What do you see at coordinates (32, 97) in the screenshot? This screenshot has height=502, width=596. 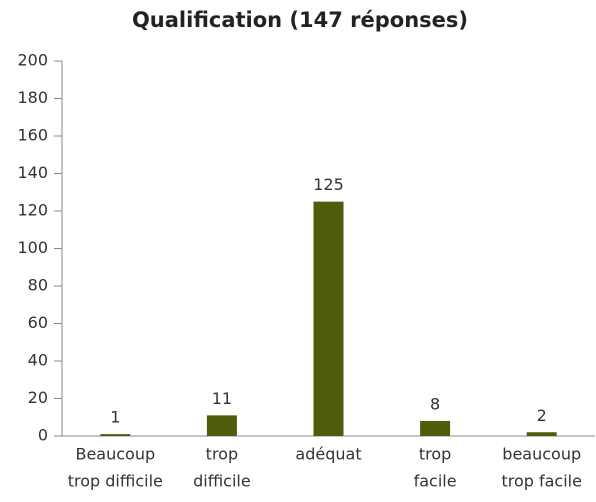 I see `y-tick-label: 180` at bounding box center [32, 97].